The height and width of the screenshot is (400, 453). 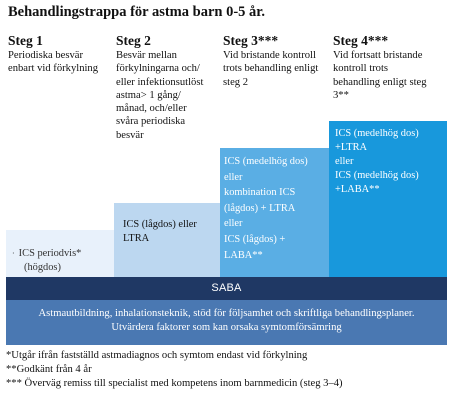 What do you see at coordinates (47, 253) in the screenshot?
I see `step-1-treatment-line: · ICS periodvis*` at bounding box center [47, 253].